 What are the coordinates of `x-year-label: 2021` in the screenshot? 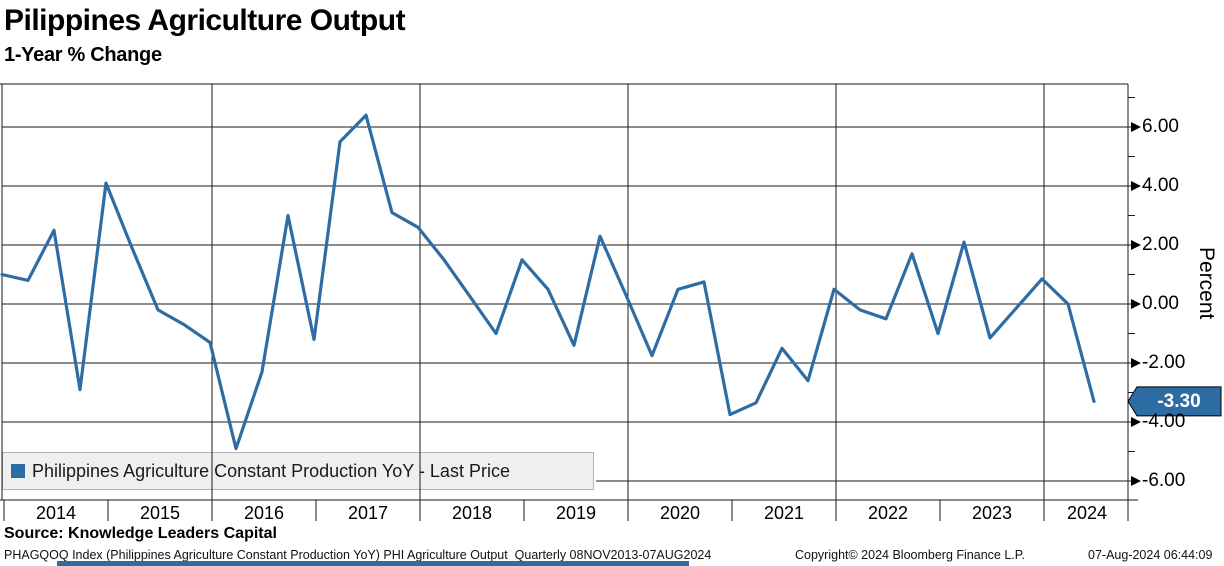 It's located at (784, 513).